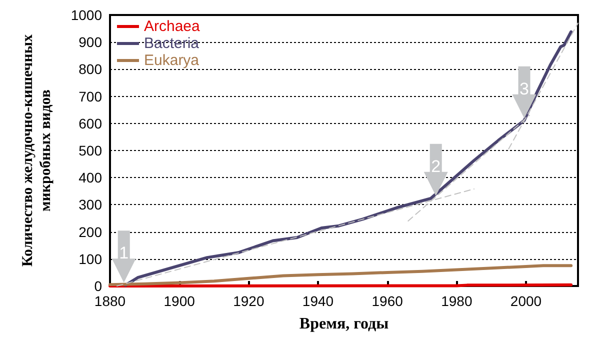 The width and height of the screenshot is (594, 346). Describe the element at coordinates (90, 42) in the screenshot. I see `y-tick-label: 900` at that location.